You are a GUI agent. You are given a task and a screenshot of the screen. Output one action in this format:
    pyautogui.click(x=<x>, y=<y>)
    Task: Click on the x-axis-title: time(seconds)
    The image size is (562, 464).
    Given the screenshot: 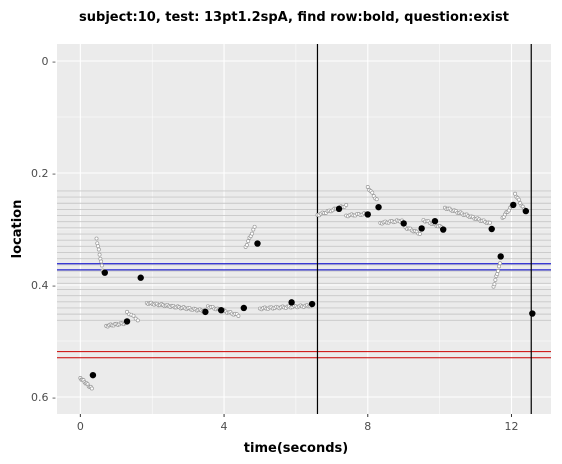 What is the action you would take?
    pyautogui.click(x=296, y=448)
    